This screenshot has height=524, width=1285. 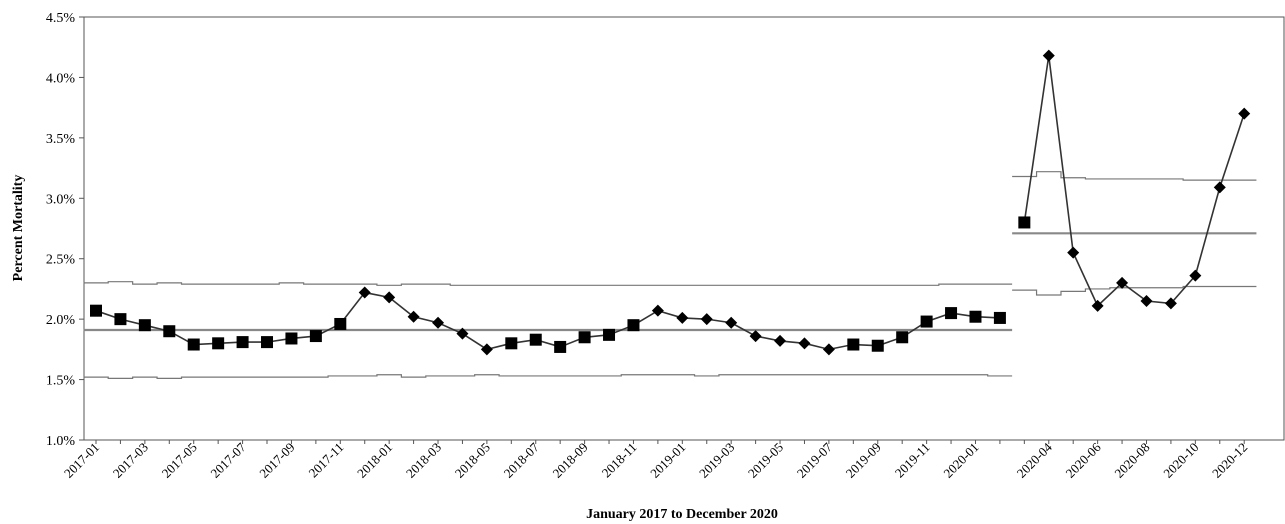 I want to click on y-tick-label: 2.5%, so click(x=61, y=260).